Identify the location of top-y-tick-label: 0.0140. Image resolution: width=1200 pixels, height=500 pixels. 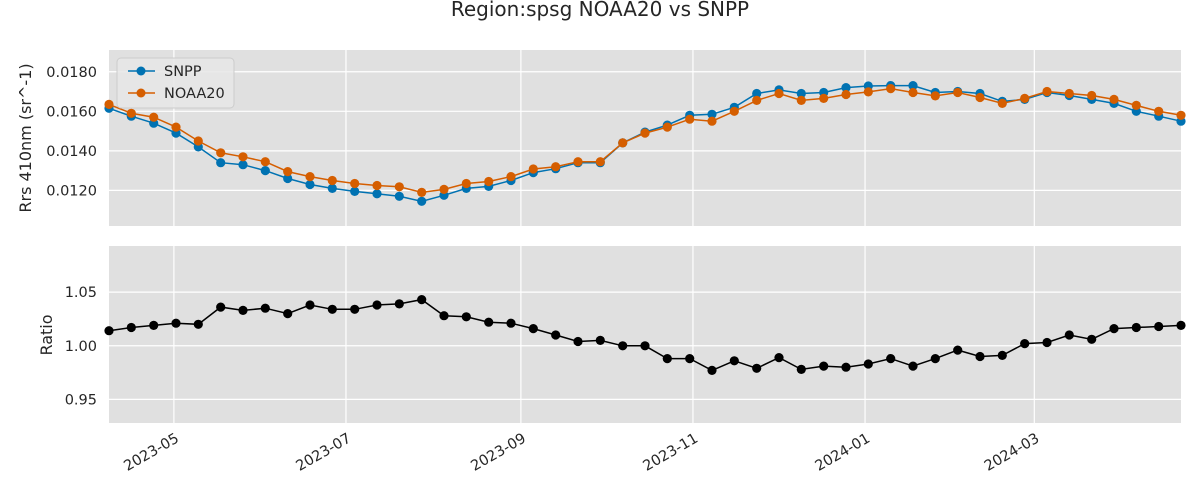
(71, 152).